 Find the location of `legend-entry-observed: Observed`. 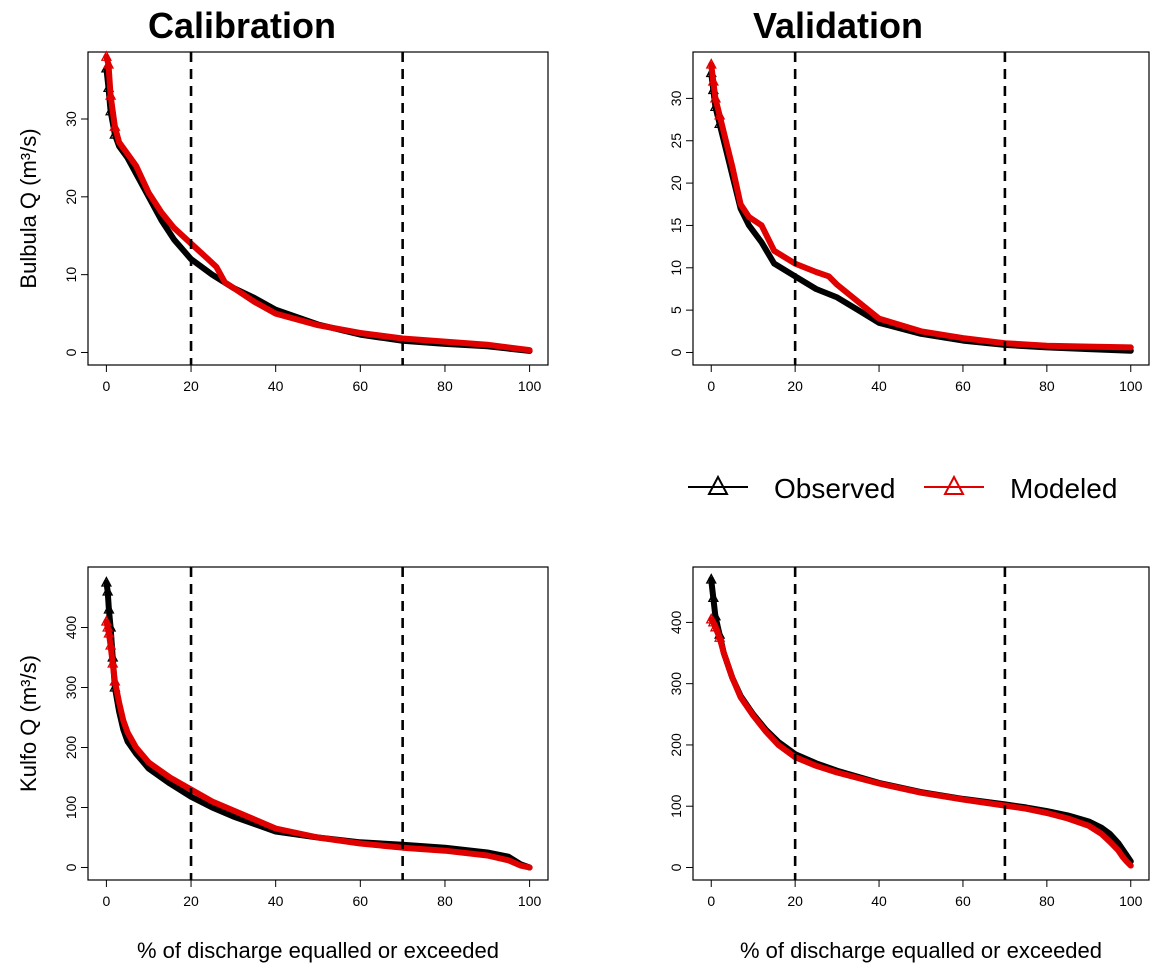

legend-entry-observed: Observed is located at coordinates (791, 488).